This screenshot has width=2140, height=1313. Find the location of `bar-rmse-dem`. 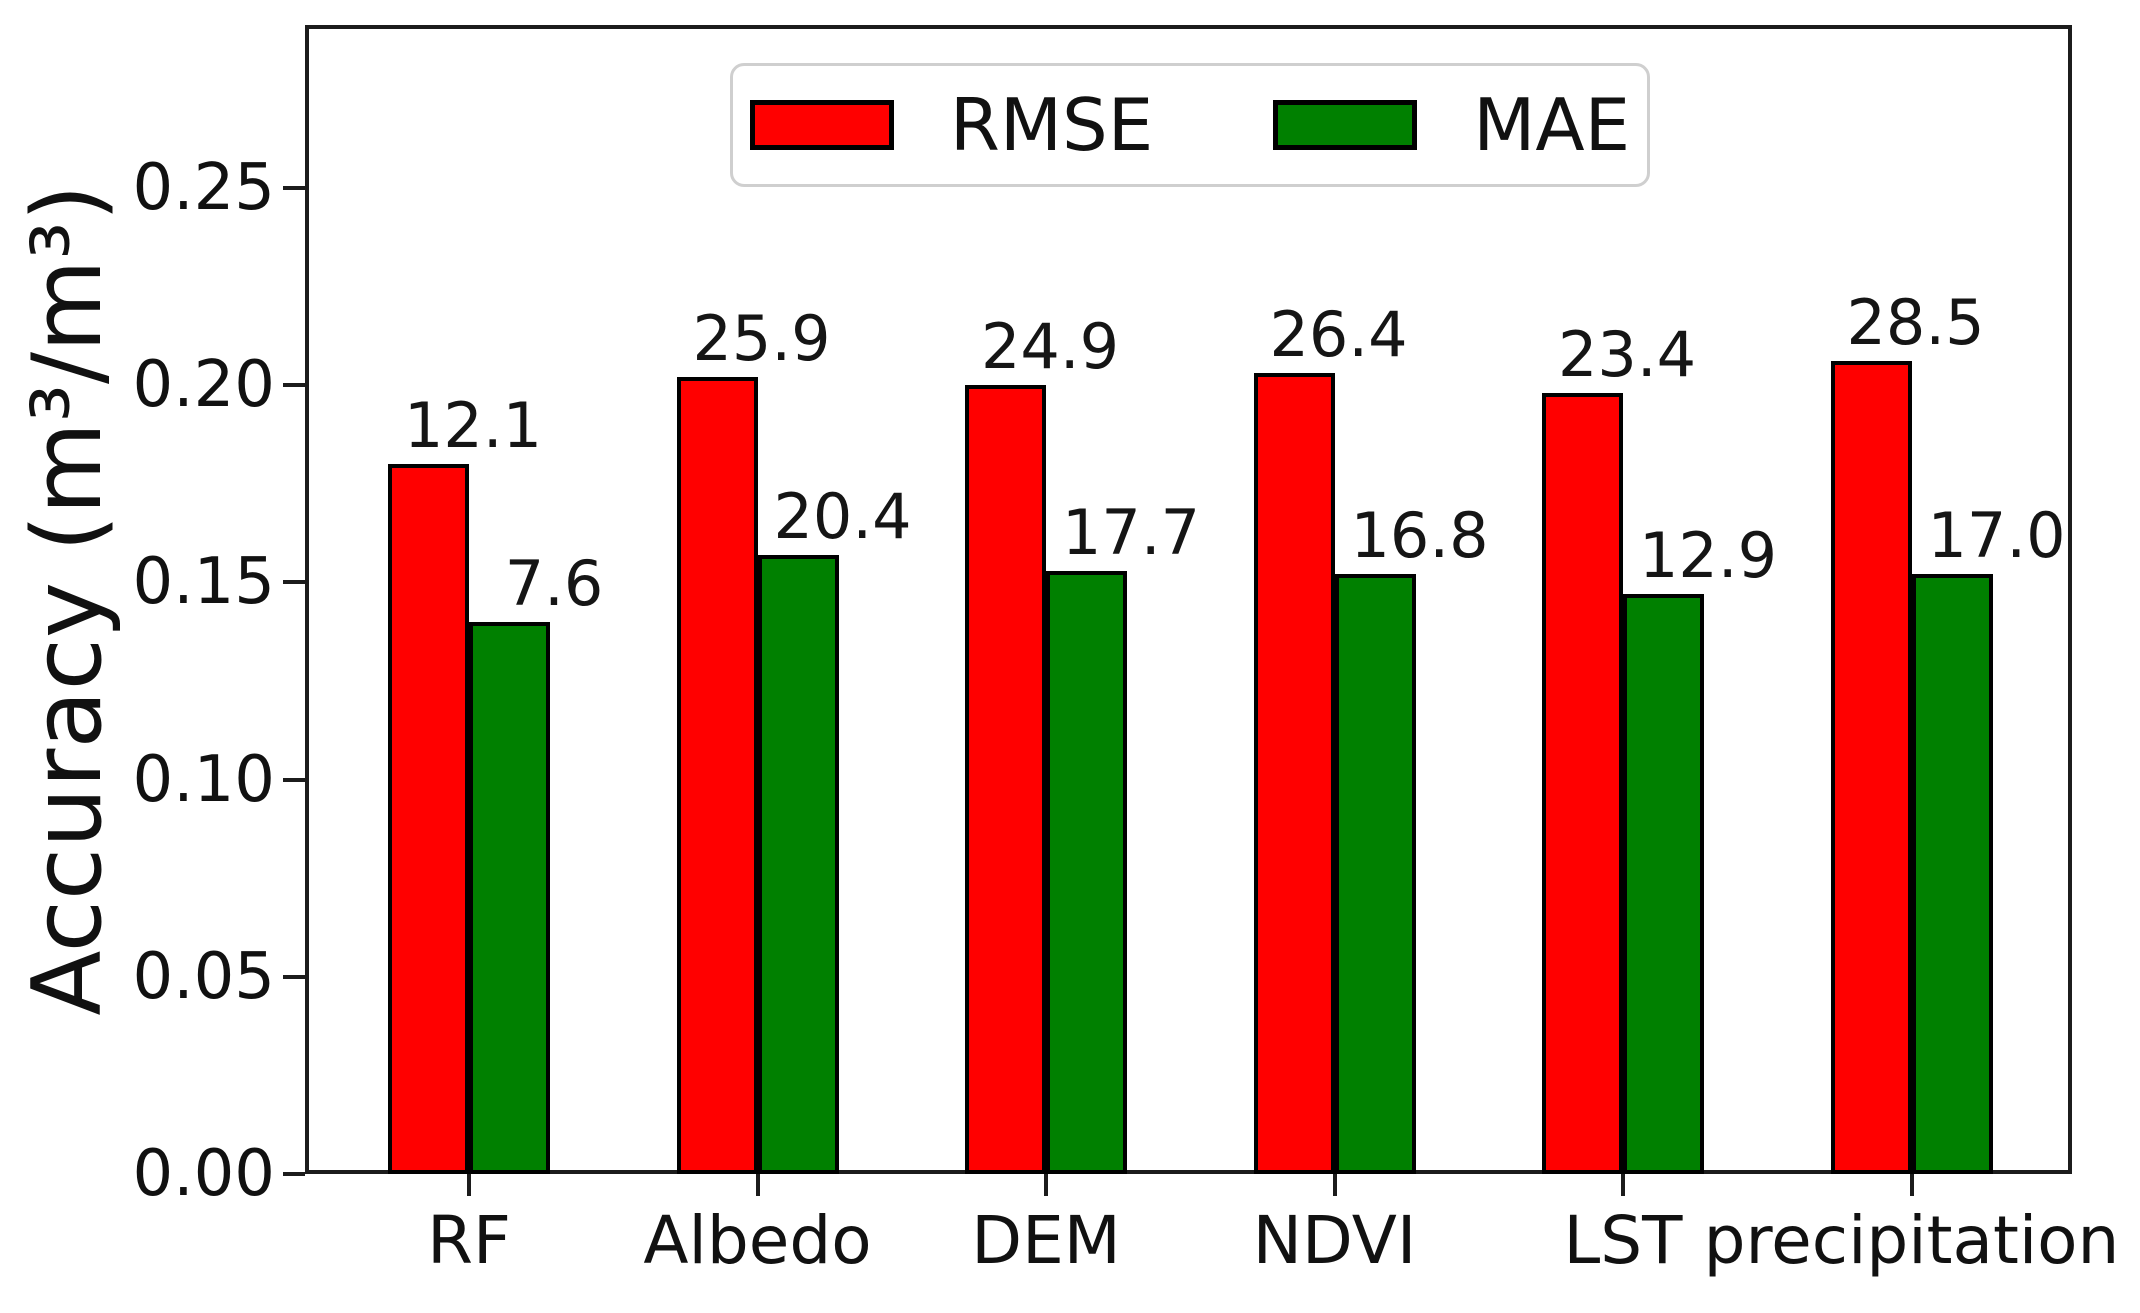

bar-rmse-dem is located at coordinates (1005, 779).